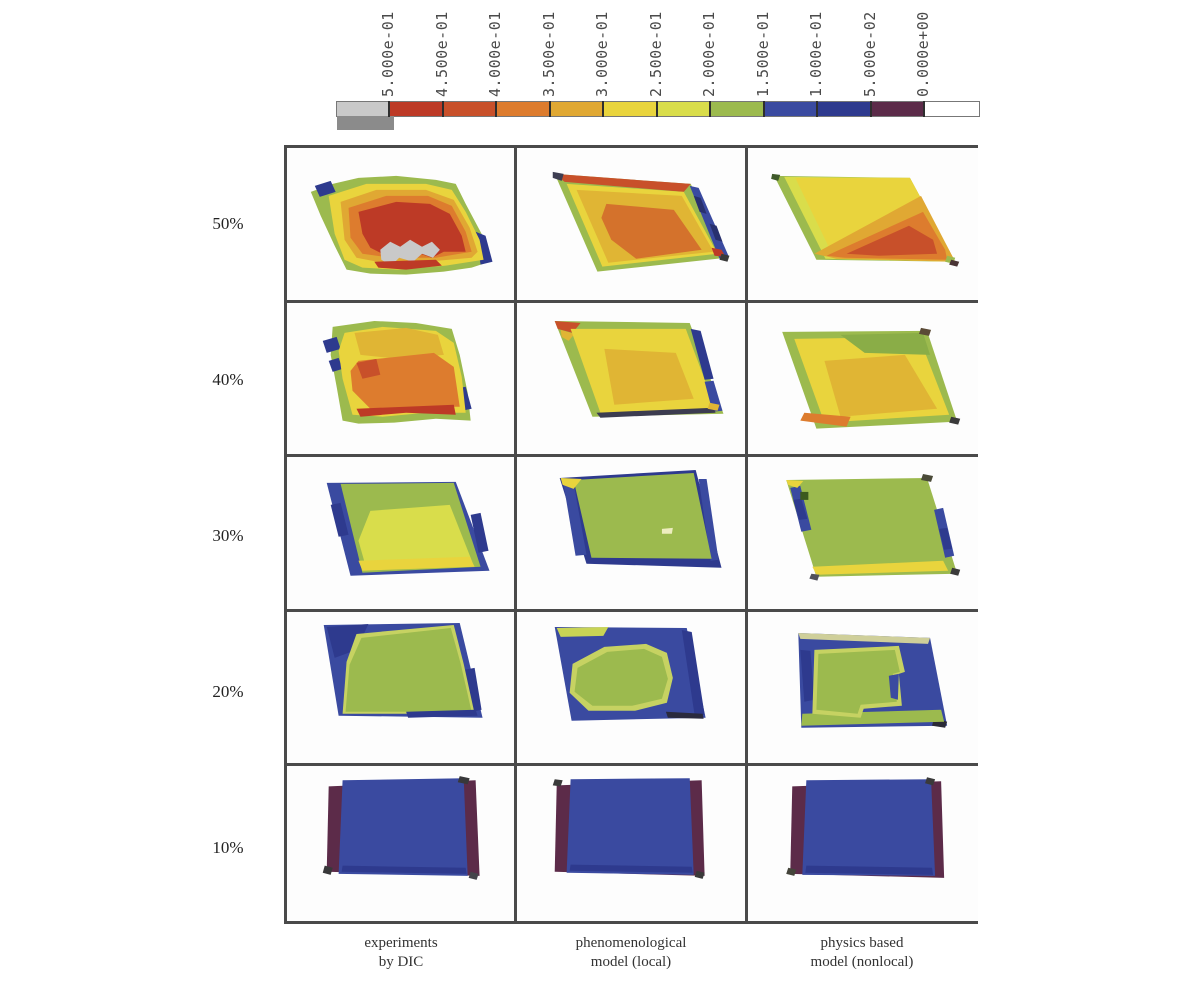 This screenshot has height=981, width=1200. What do you see at coordinates (441, 54) in the screenshot?
I see `colorbar-tick-label: 4.500e-01` at bounding box center [441, 54].